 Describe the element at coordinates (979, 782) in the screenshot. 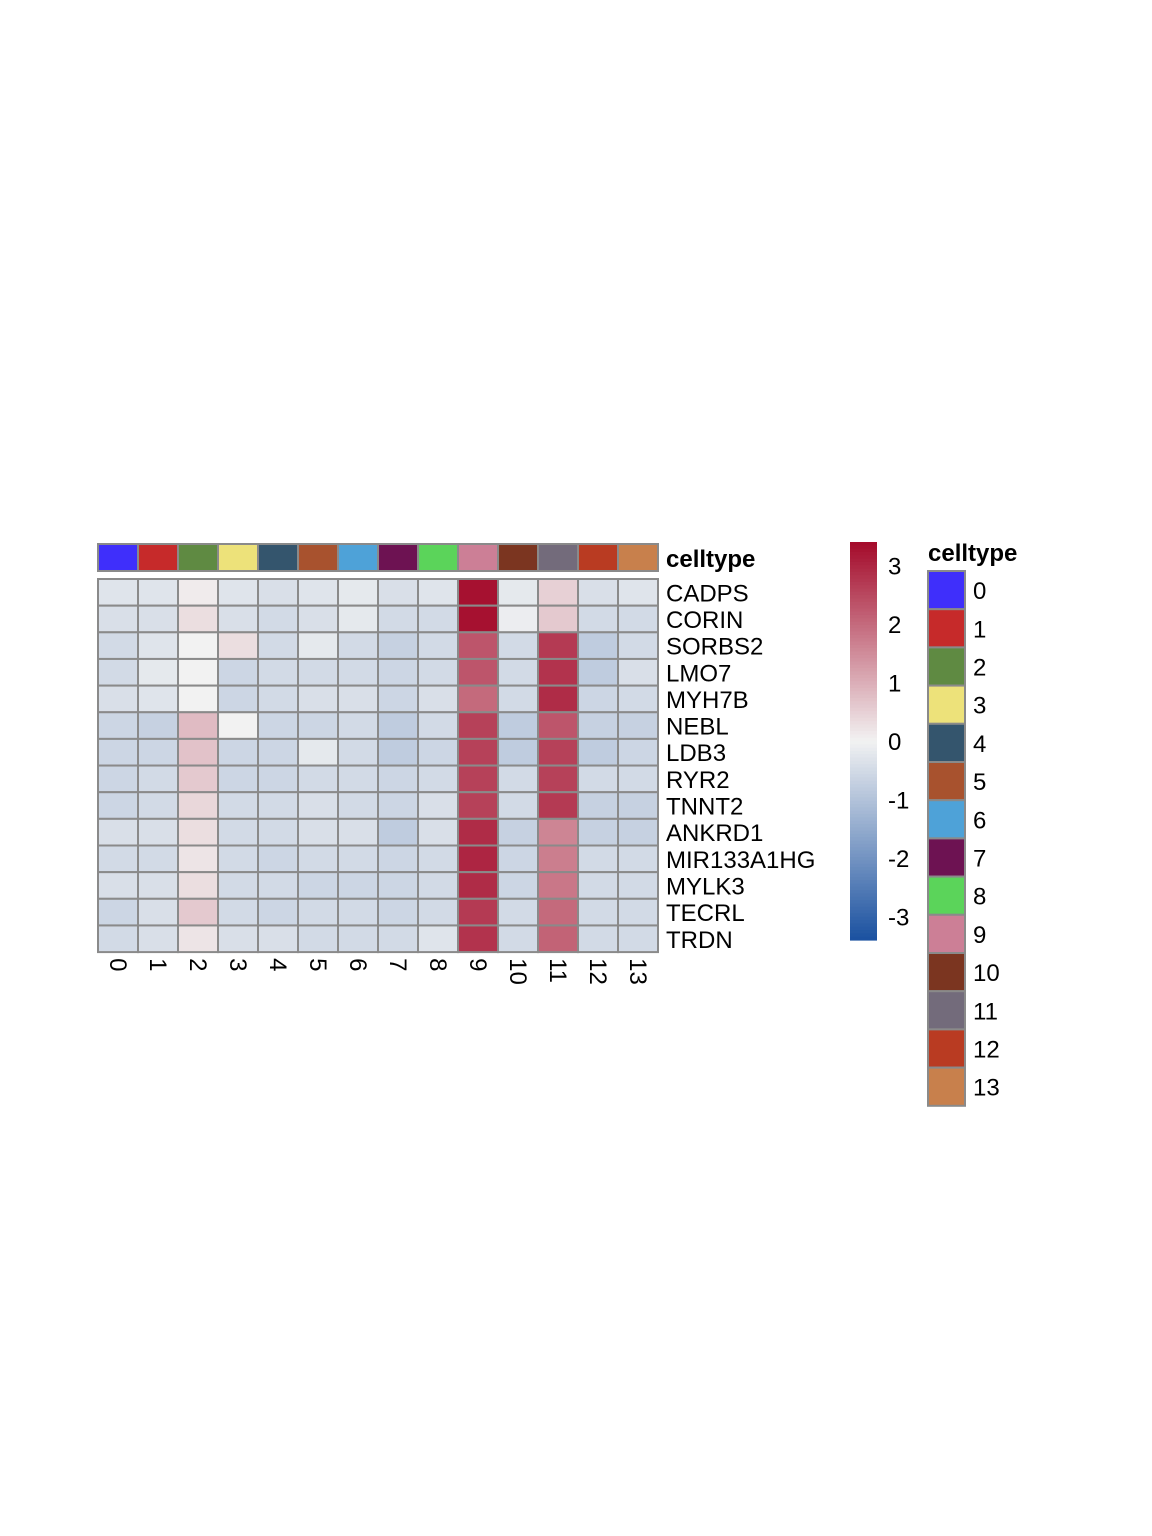

I see `legend-label-5: 5` at that location.